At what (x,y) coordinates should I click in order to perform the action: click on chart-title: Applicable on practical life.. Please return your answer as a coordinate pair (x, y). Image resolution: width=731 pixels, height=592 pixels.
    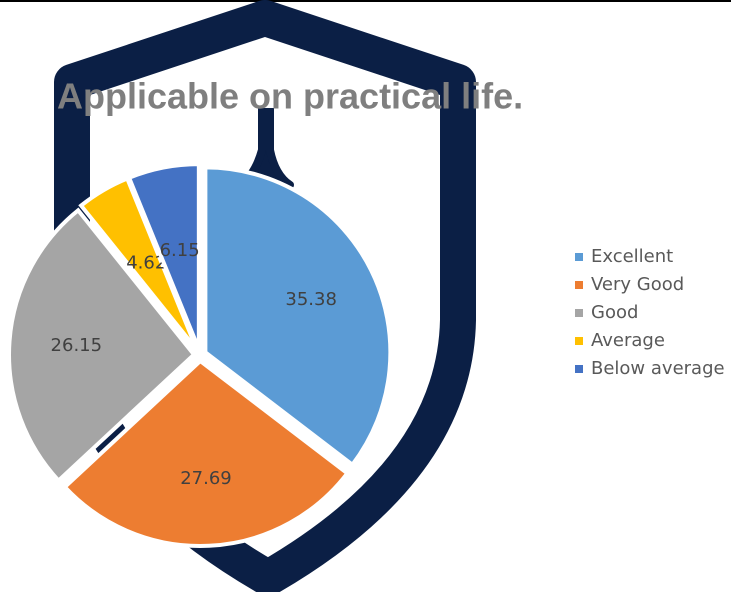
    Looking at the image, I should click on (290, 96).